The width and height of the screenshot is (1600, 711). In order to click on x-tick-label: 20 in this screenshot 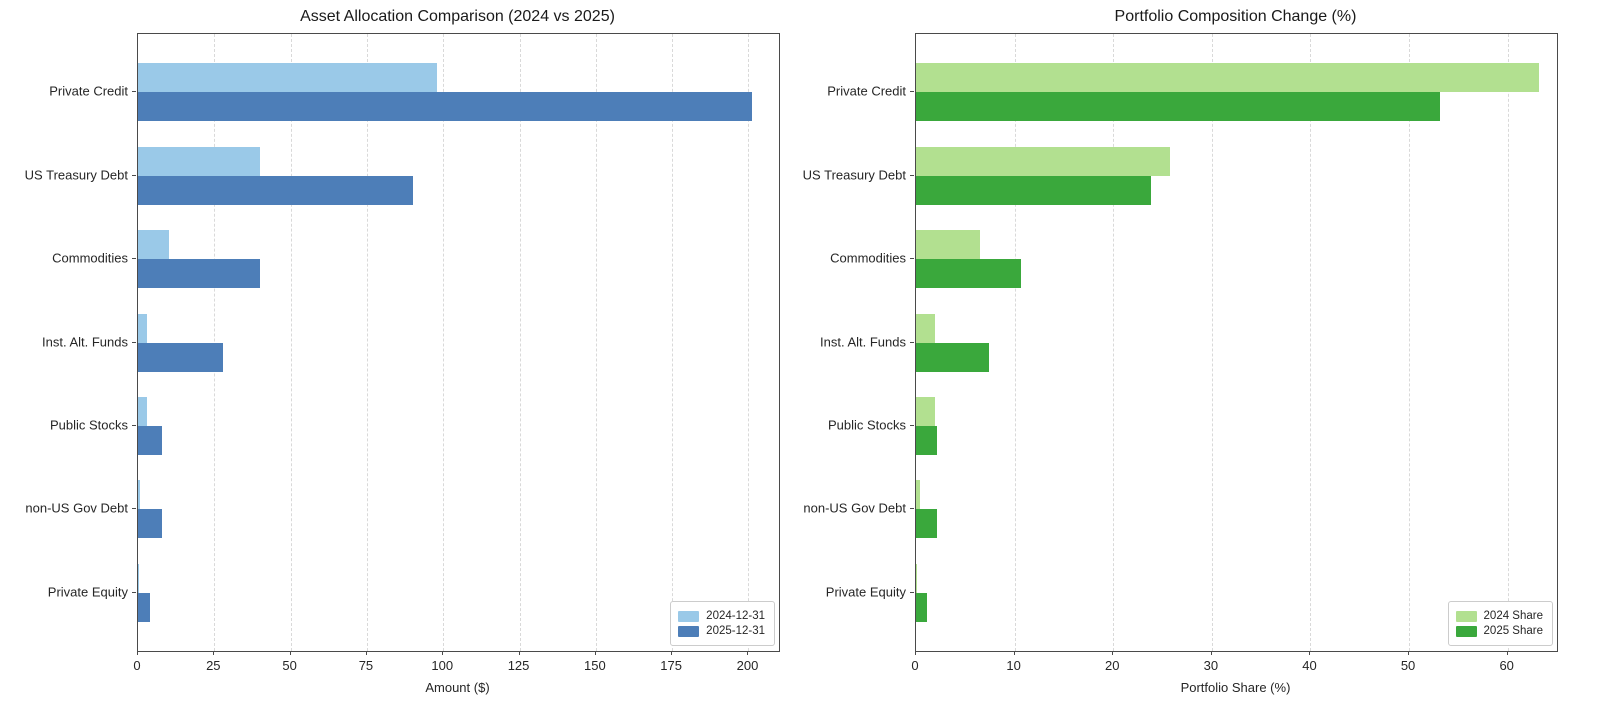, I will do `click(1112, 665)`.